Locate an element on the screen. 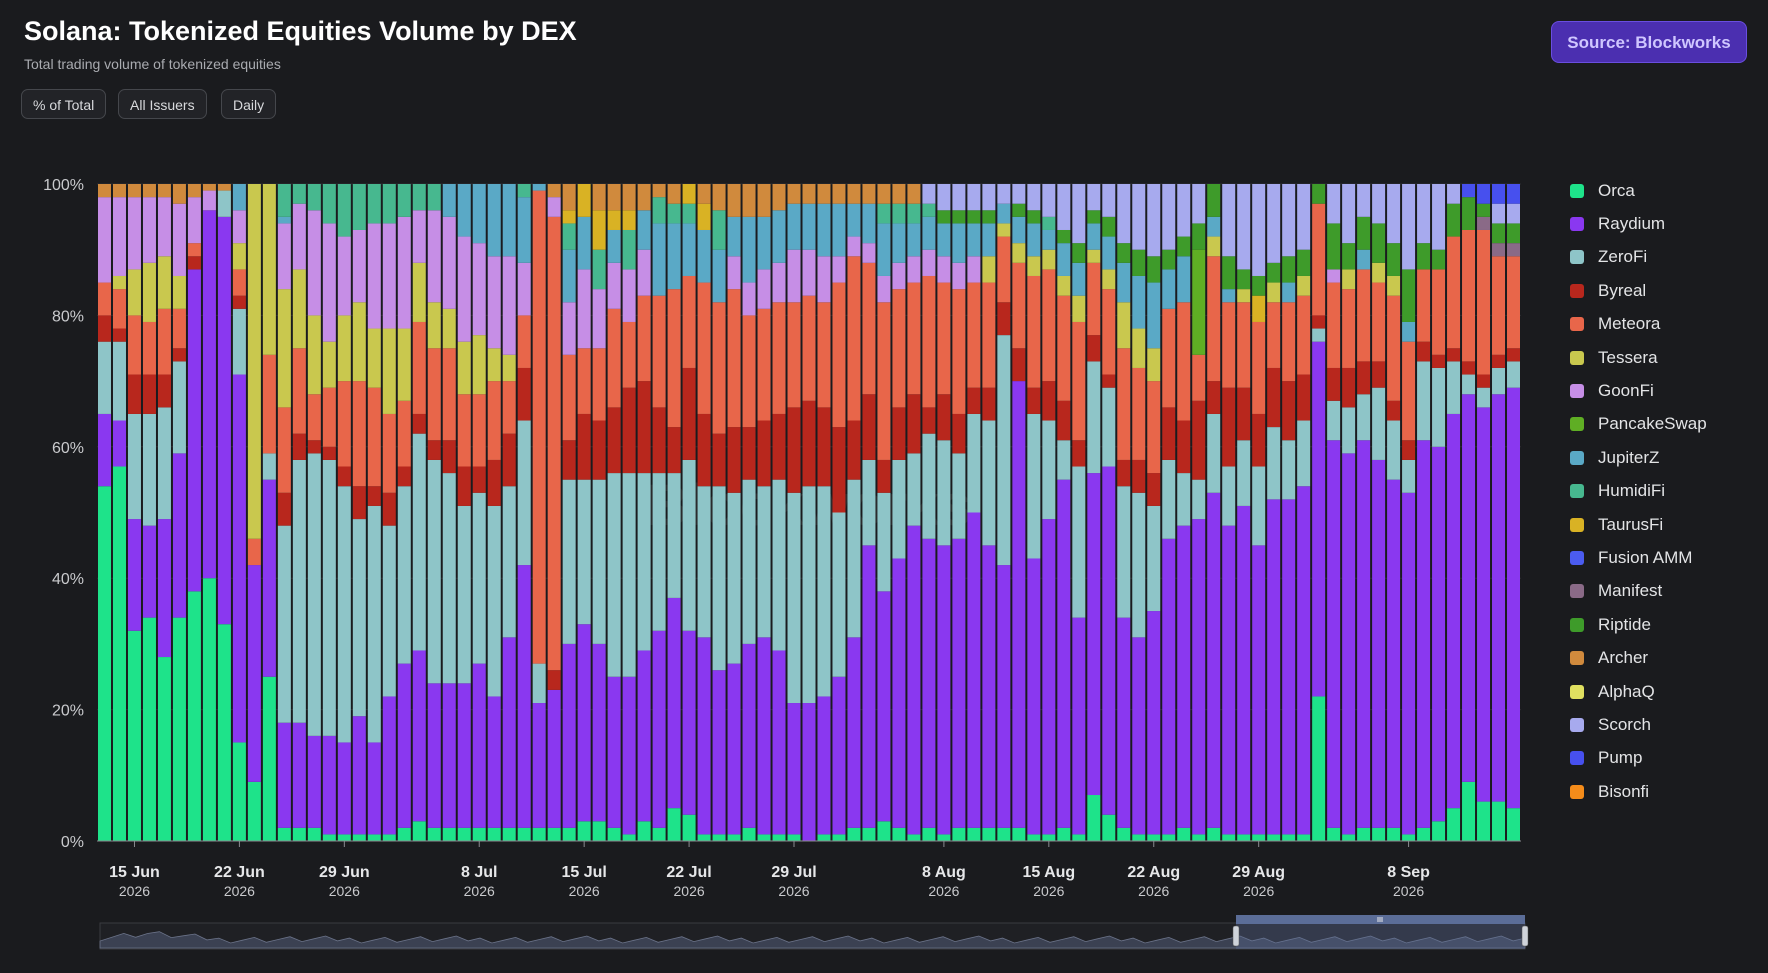 Image resolution: width=1768 pixels, height=973 pixels. legend-item: Pump is located at coordinates (1638, 758).